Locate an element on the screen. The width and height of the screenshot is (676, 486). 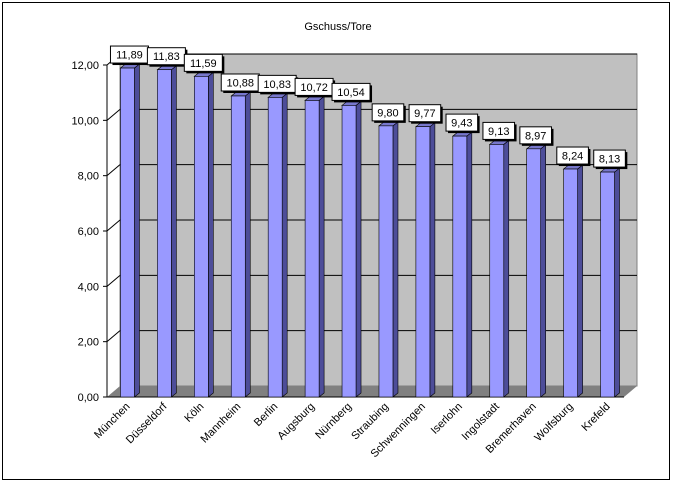
data-label-text: 10,54 is located at coordinates (351, 93).